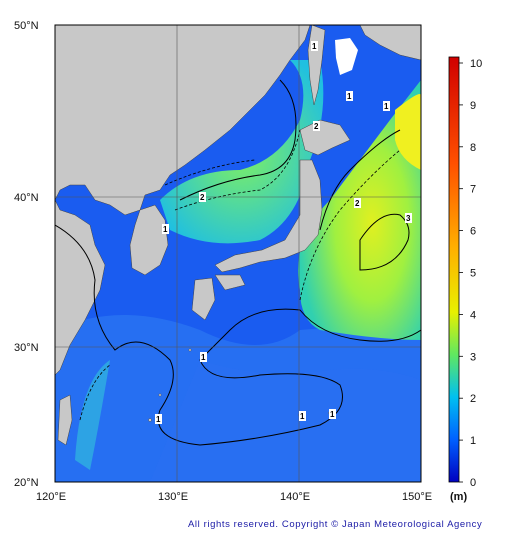 The width and height of the screenshot is (505, 533). What do you see at coordinates (173, 497) in the screenshot?
I see `lon-label-130e: 130°E` at bounding box center [173, 497].